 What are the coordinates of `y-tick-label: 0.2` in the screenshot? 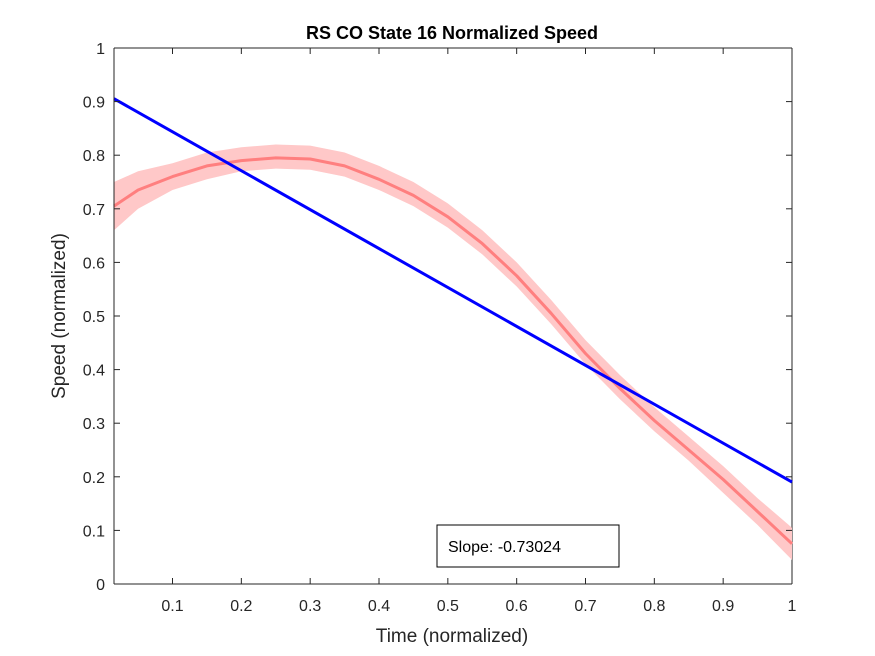 It's located at (94, 478).